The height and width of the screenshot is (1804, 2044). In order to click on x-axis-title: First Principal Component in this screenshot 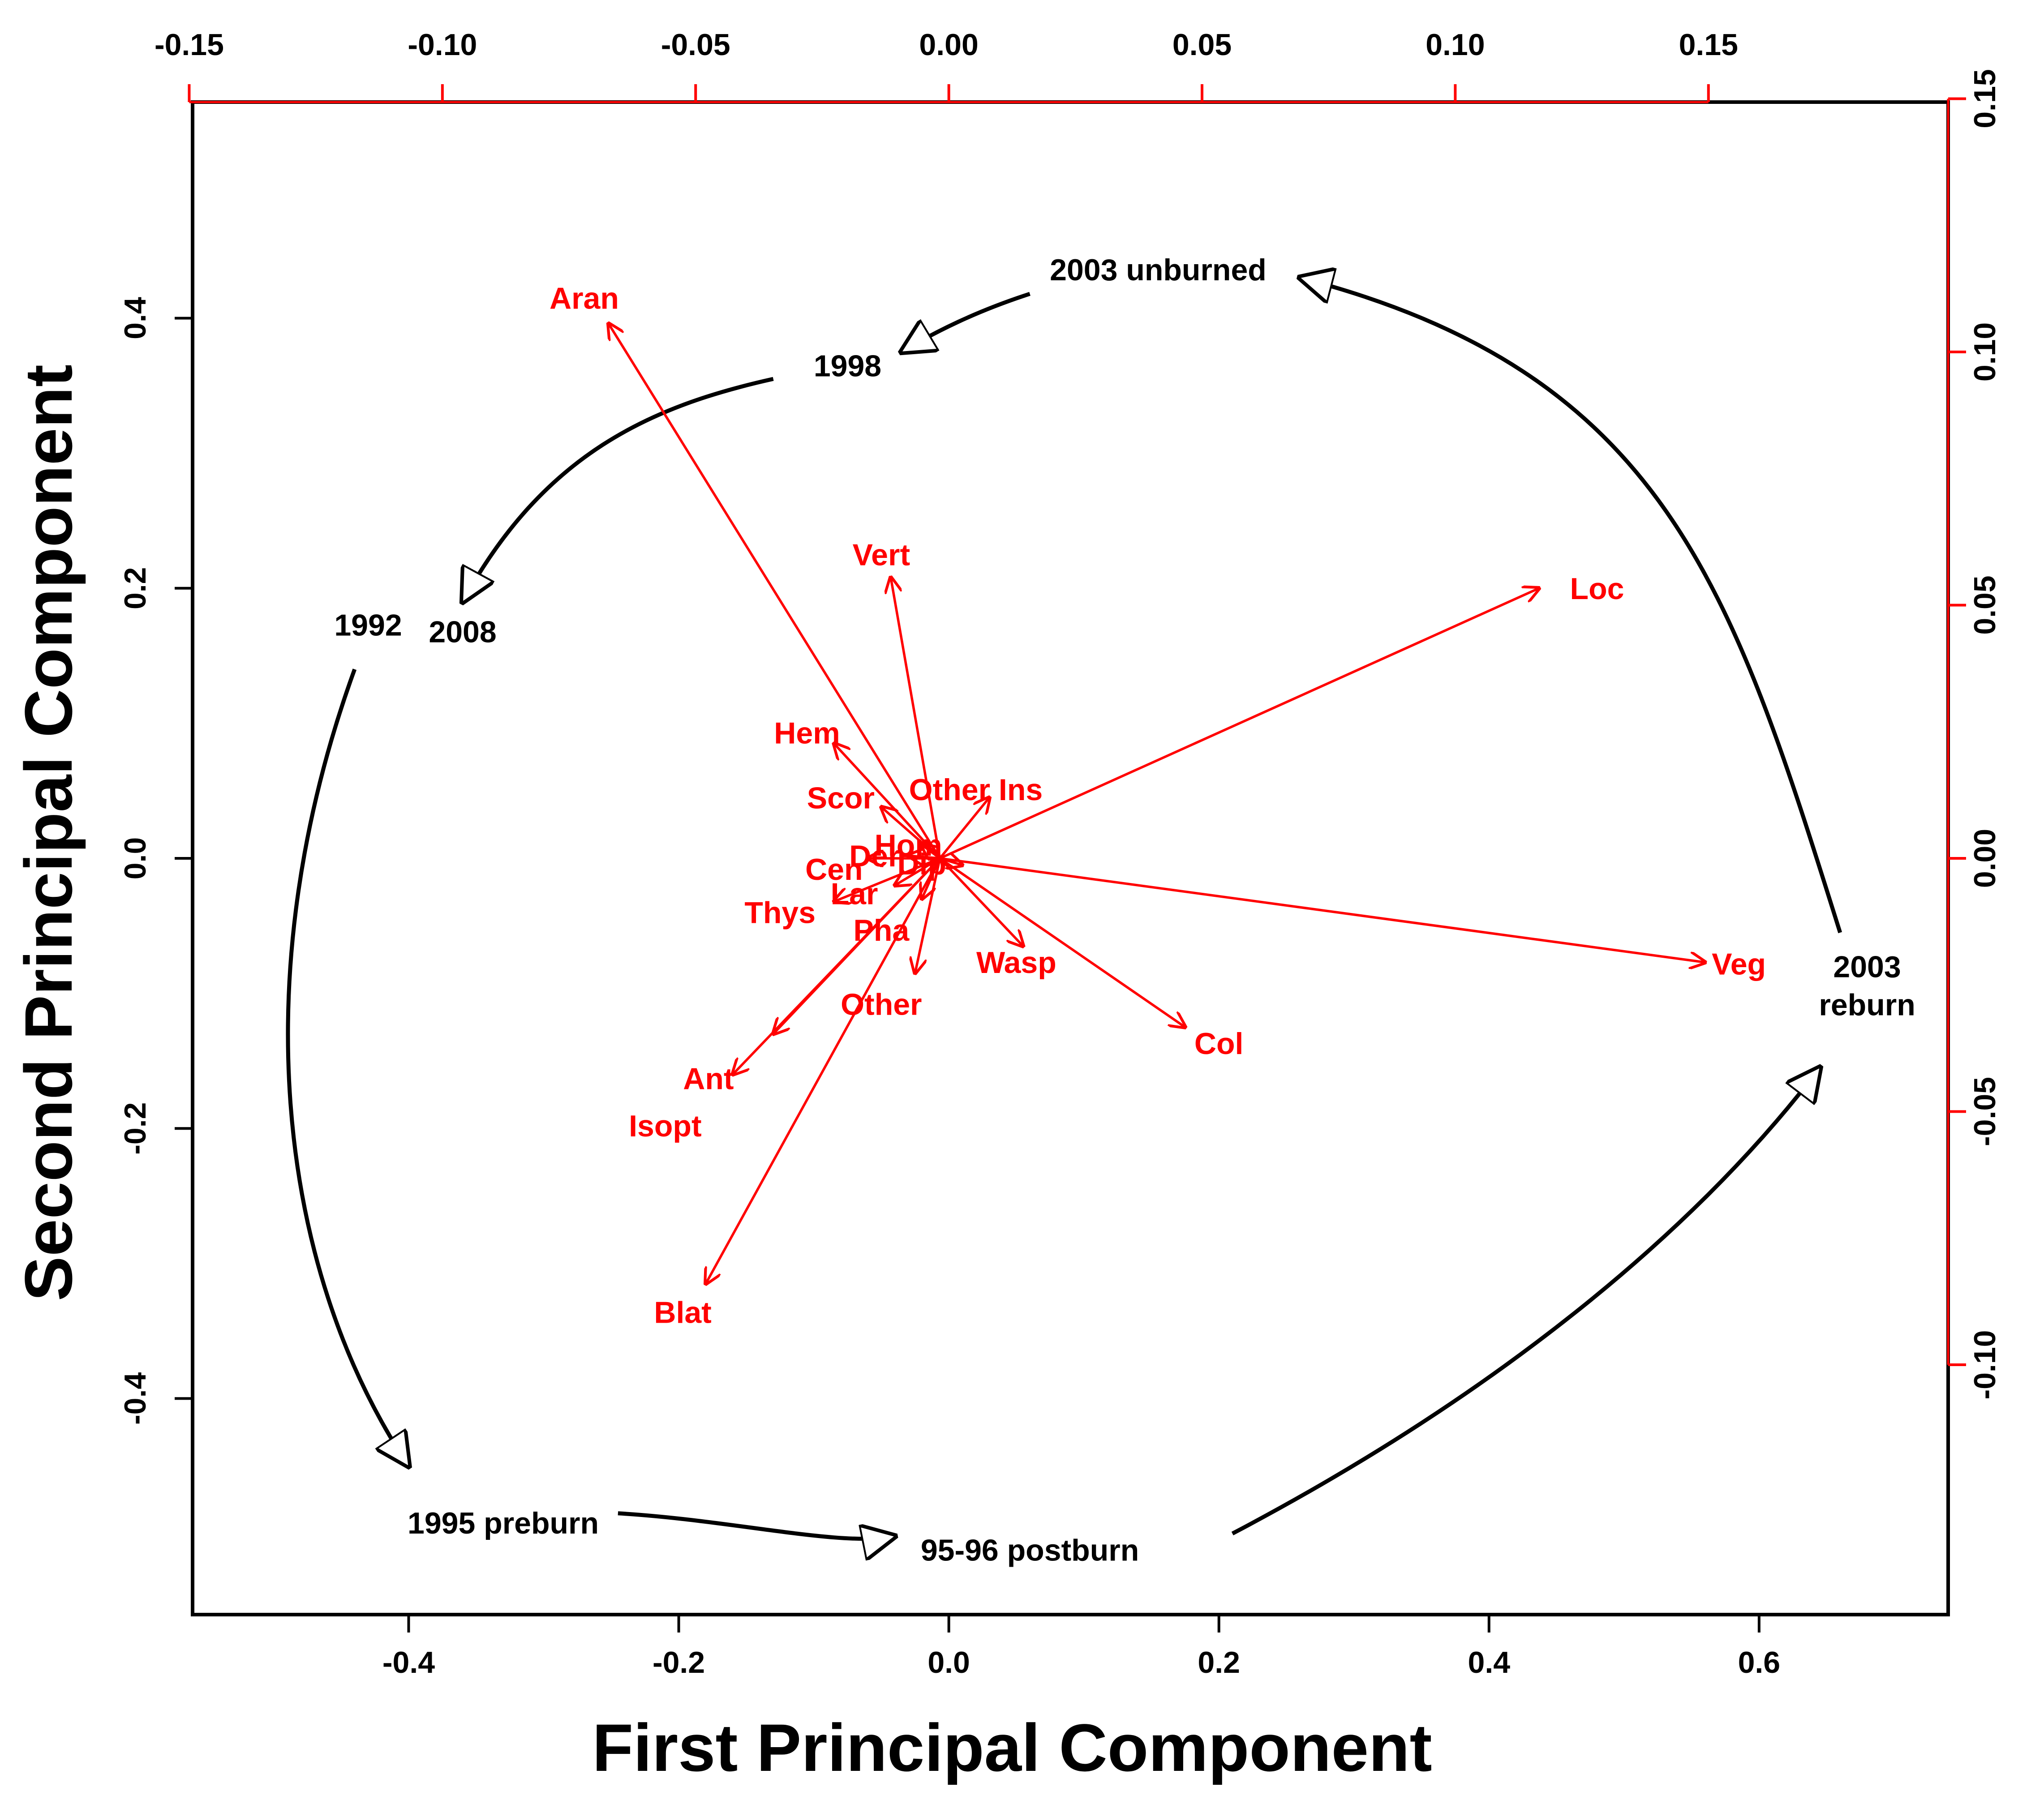, I will do `click(1012, 1747)`.